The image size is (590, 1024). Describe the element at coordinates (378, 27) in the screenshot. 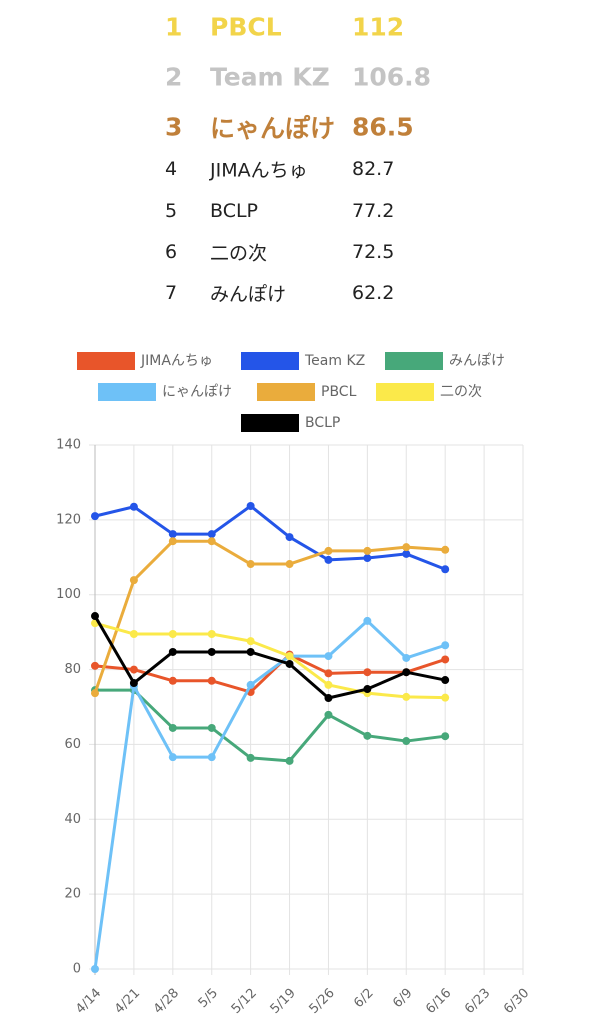

I see `ranking-score: 112` at that location.